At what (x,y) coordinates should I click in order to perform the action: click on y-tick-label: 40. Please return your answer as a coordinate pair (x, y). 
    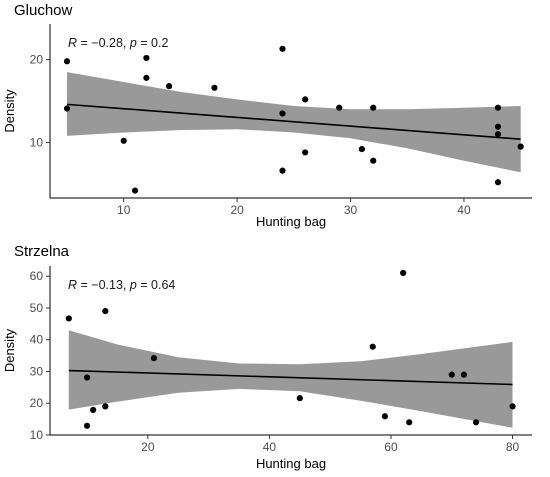
    Looking at the image, I should click on (37, 340).